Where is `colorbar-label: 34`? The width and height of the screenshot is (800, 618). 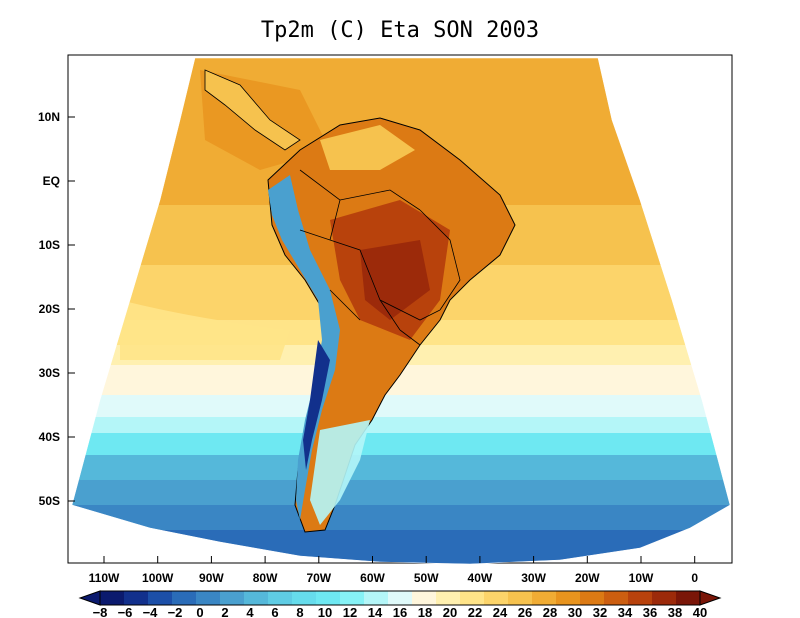
colorbar-label: 34 is located at coordinates (625, 611).